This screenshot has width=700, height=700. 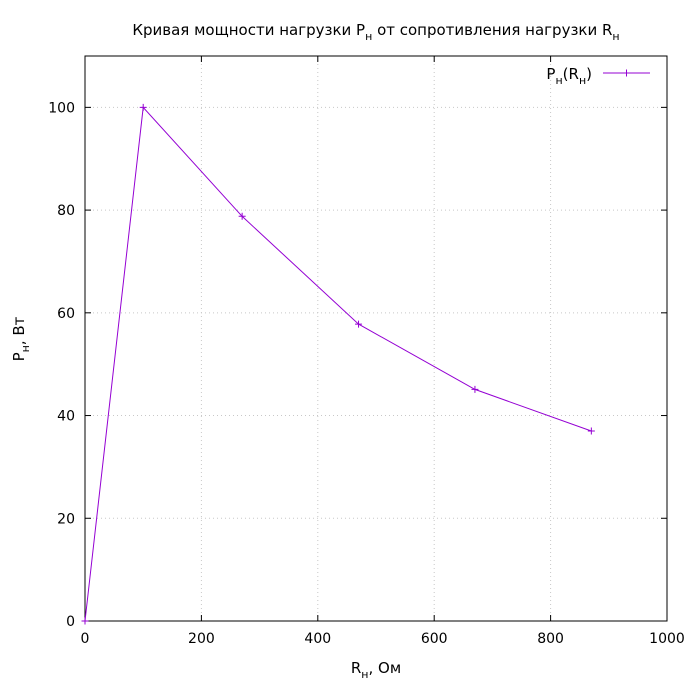 I want to click on x-tick-label: 800, so click(x=550, y=639).